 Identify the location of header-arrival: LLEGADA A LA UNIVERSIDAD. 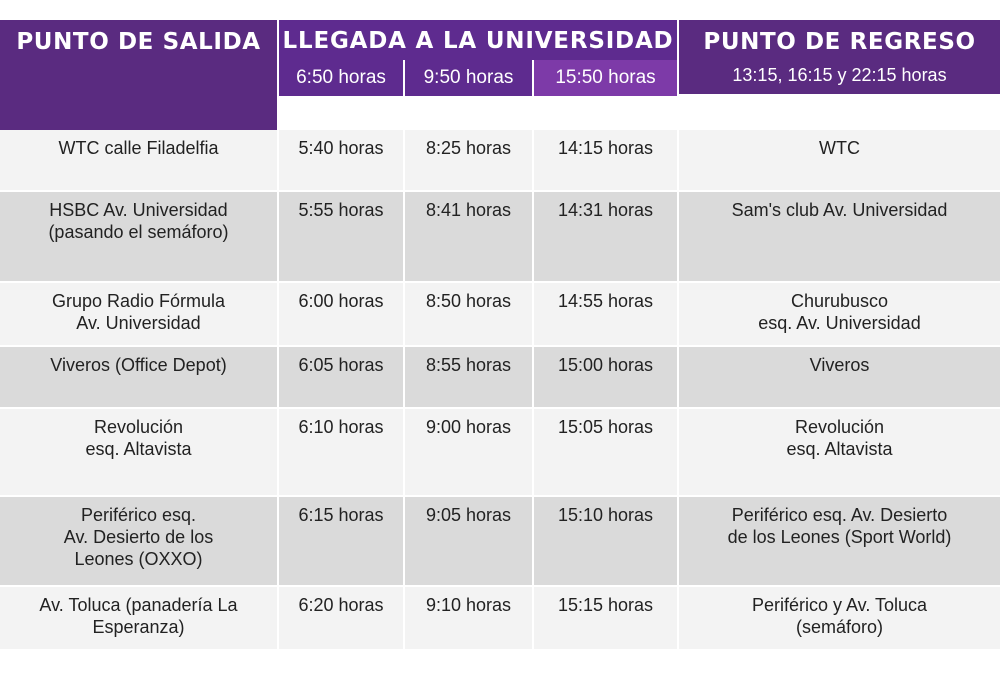
(478, 40).